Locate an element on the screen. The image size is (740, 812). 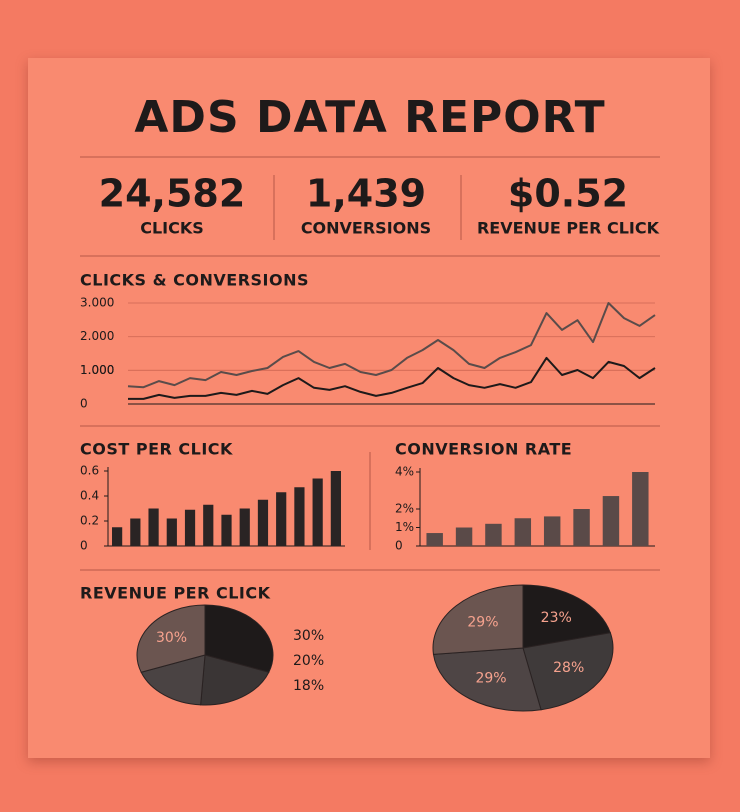
slice-label: 30% is located at coordinates (171, 638).